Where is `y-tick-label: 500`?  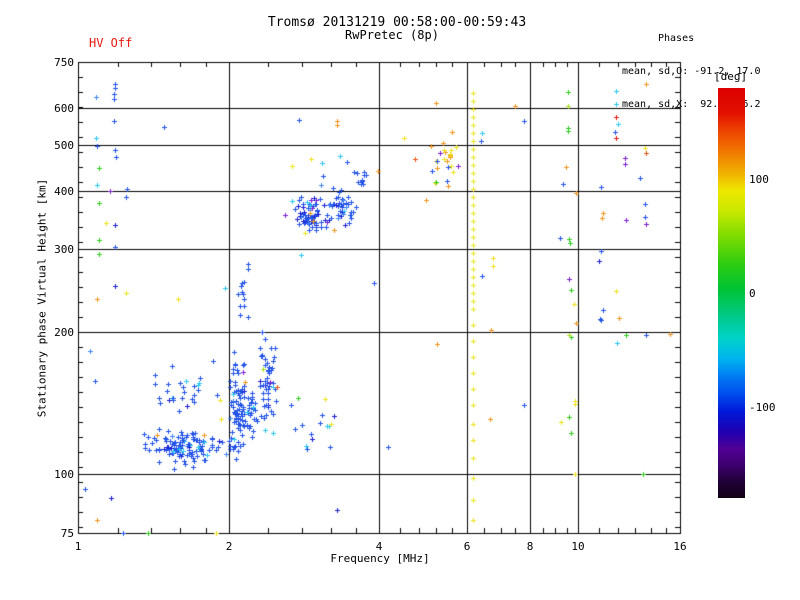
y-tick-label: 500 is located at coordinates (64, 145).